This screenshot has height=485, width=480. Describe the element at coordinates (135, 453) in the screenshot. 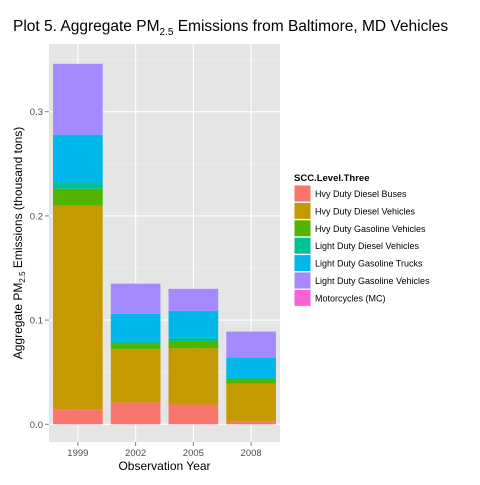

I see `x-tick-label: 2002` at that location.